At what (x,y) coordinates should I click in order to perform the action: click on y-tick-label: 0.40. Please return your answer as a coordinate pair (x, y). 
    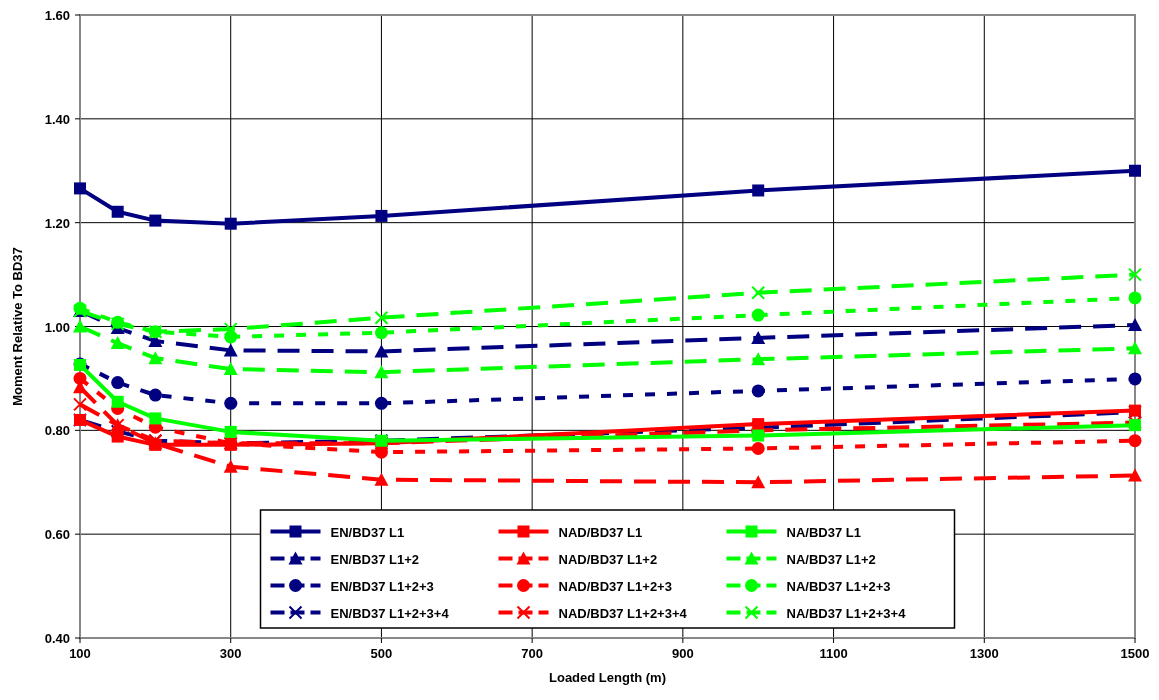
    Looking at the image, I should click on (57, 638).